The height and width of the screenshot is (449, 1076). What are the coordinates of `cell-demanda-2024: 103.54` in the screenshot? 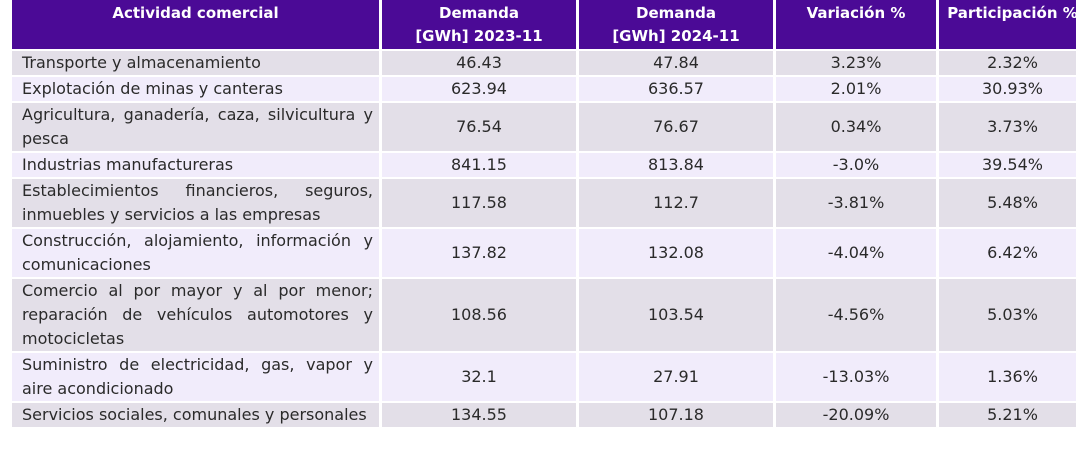 It's located at (676, 314).